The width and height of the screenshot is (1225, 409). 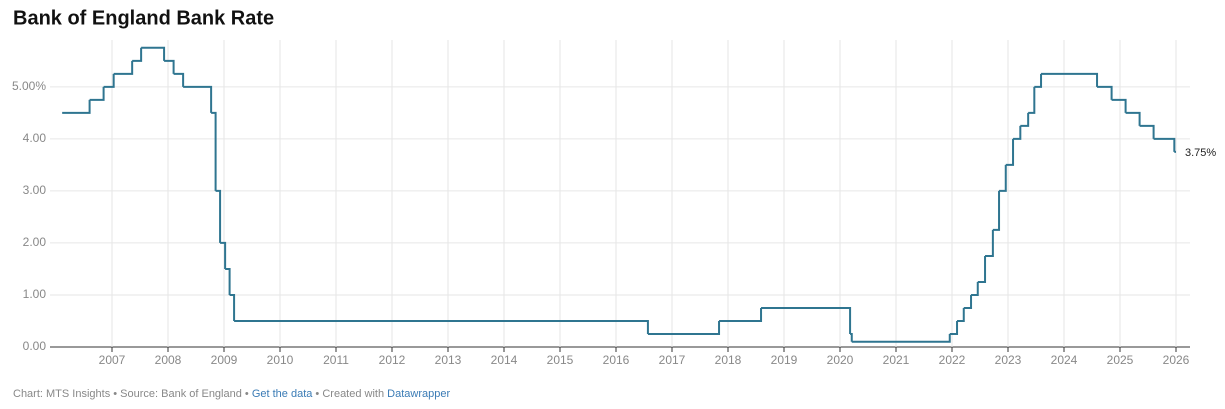 I want to click on x-tick-label: 2020, so click(x=840, y=360).